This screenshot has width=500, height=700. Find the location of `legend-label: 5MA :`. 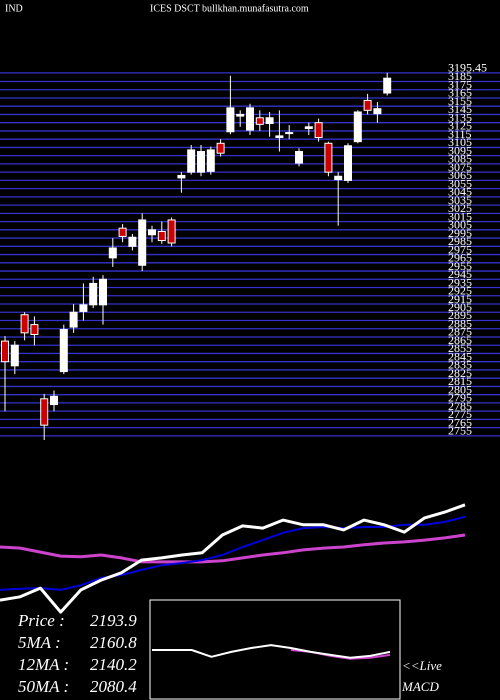

legend-label: 5MA : is located at coordinates (39, 642).